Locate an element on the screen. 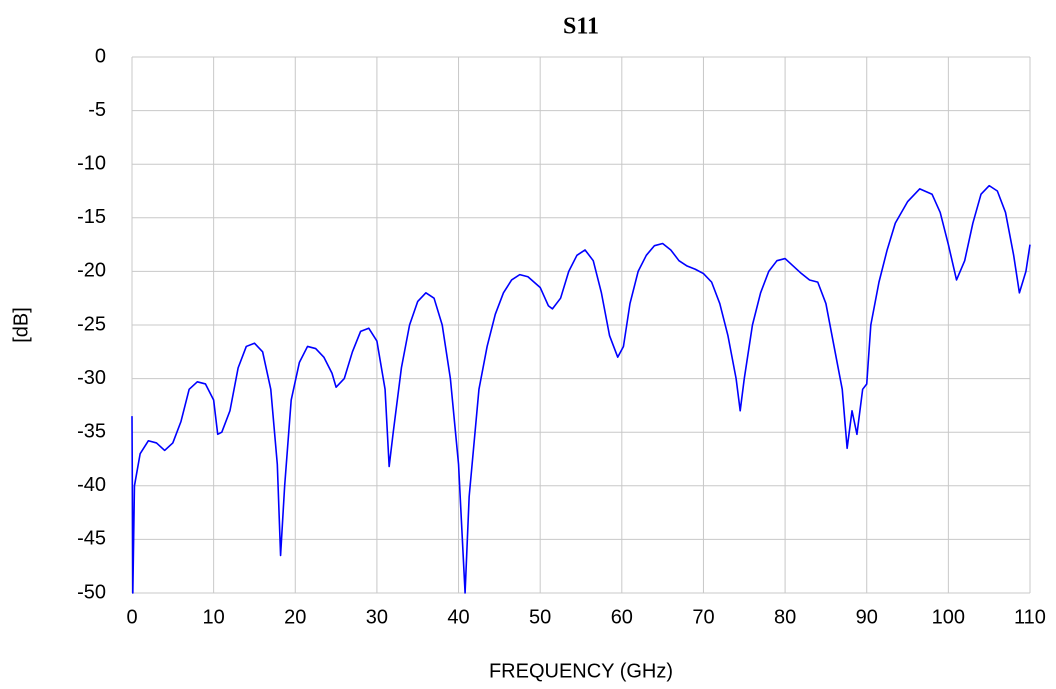  x-tick-label: 50 is located at coordinates (540, 617).